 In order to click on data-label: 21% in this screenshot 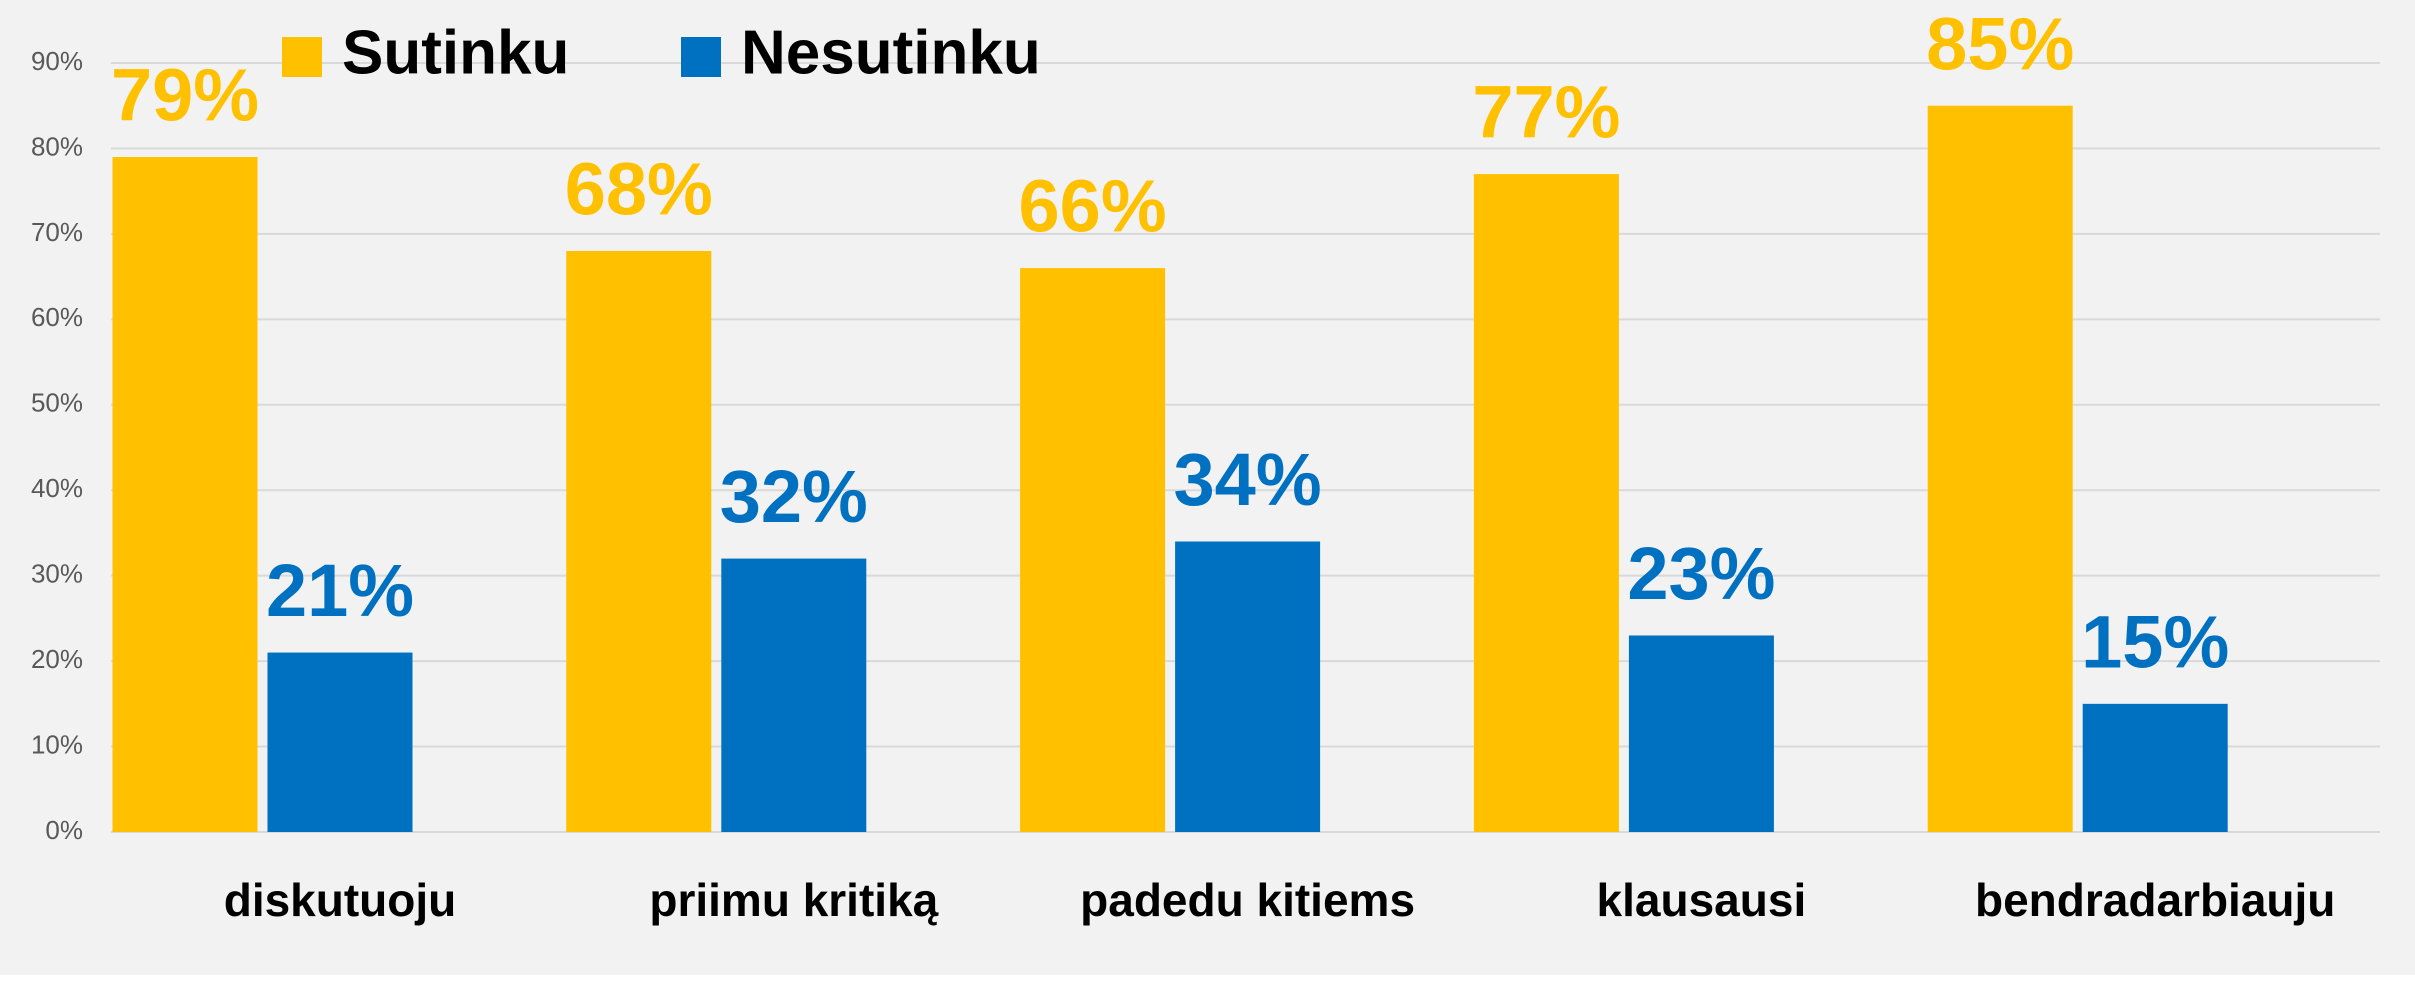, I will do `click(340, 590)`.